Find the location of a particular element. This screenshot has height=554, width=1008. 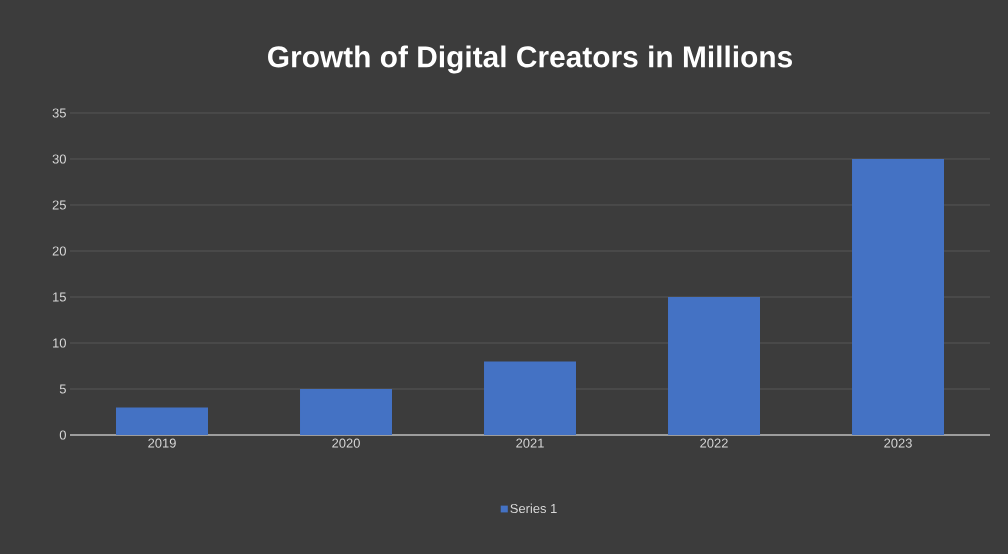

y-tick-label: 30 is located at coordinates (59, 159).